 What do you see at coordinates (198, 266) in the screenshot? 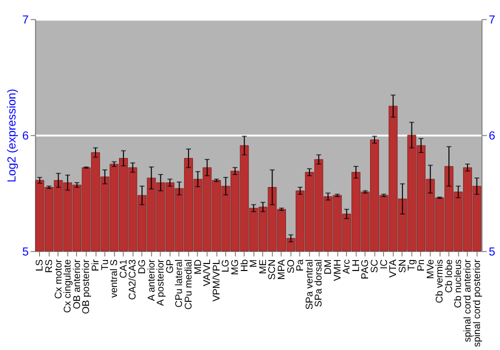
I see `x-tick-label: MD` at bounding box center [198, 266].